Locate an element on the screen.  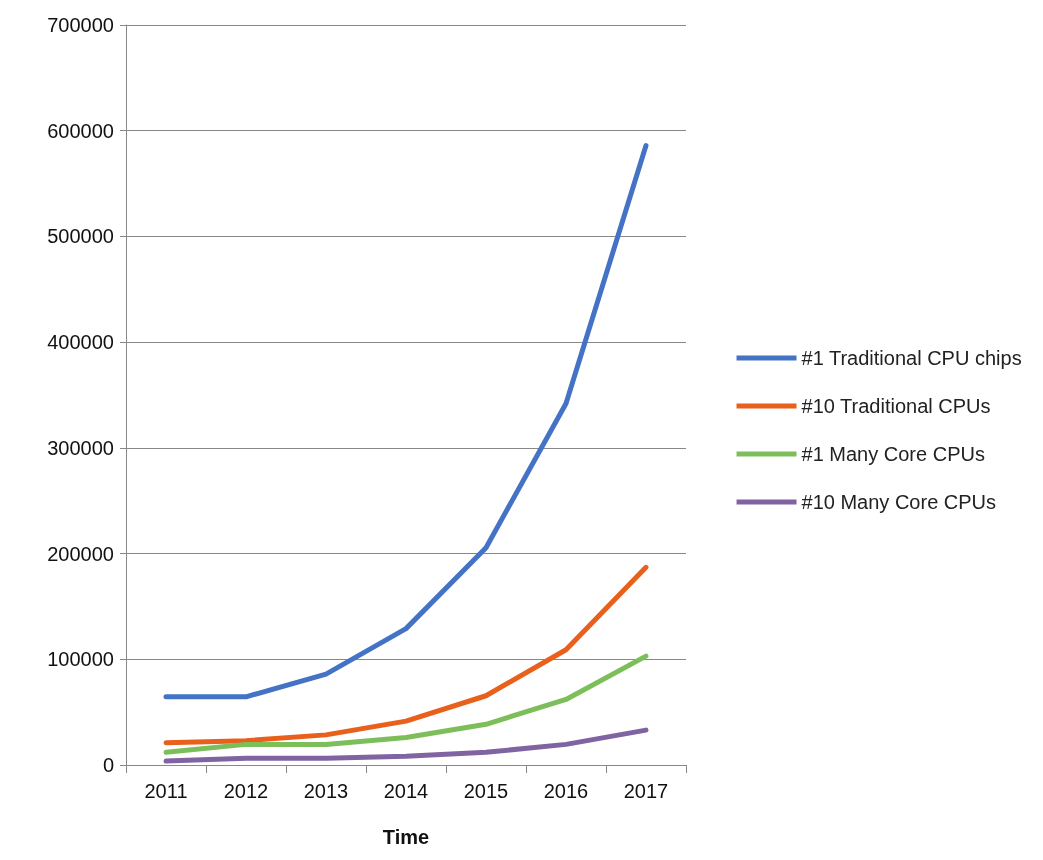
y-tick-label: 0 is located at coordinates (108, 765).